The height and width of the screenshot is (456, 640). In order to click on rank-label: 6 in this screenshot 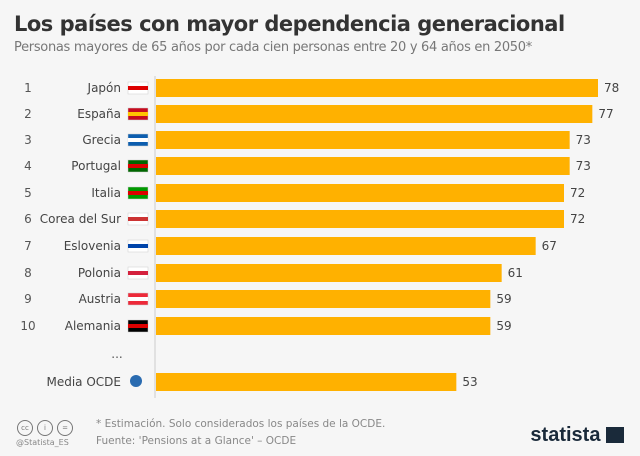, I will do `click(28, 219)`.